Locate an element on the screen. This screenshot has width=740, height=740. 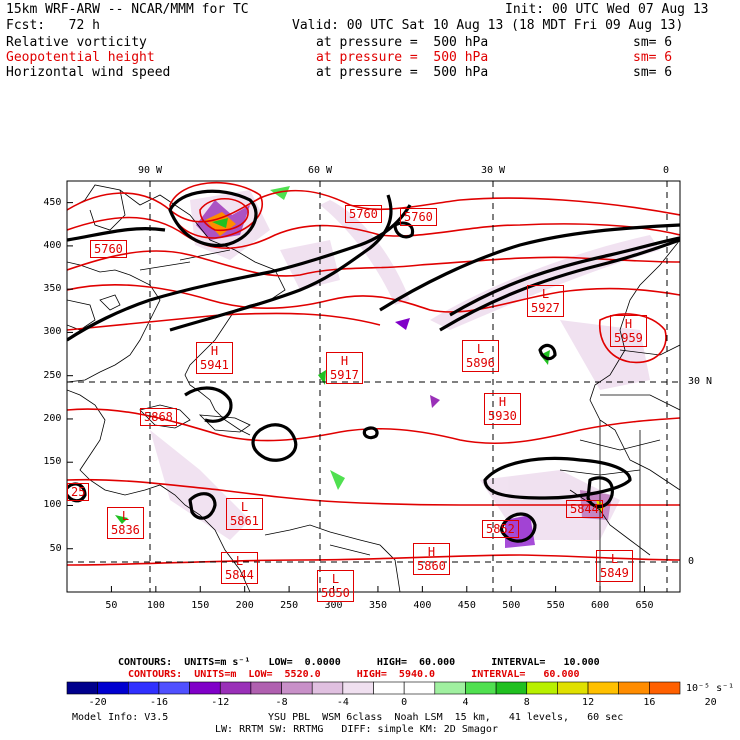
colorbar-label: 0 is located at coordinates (404, 702).